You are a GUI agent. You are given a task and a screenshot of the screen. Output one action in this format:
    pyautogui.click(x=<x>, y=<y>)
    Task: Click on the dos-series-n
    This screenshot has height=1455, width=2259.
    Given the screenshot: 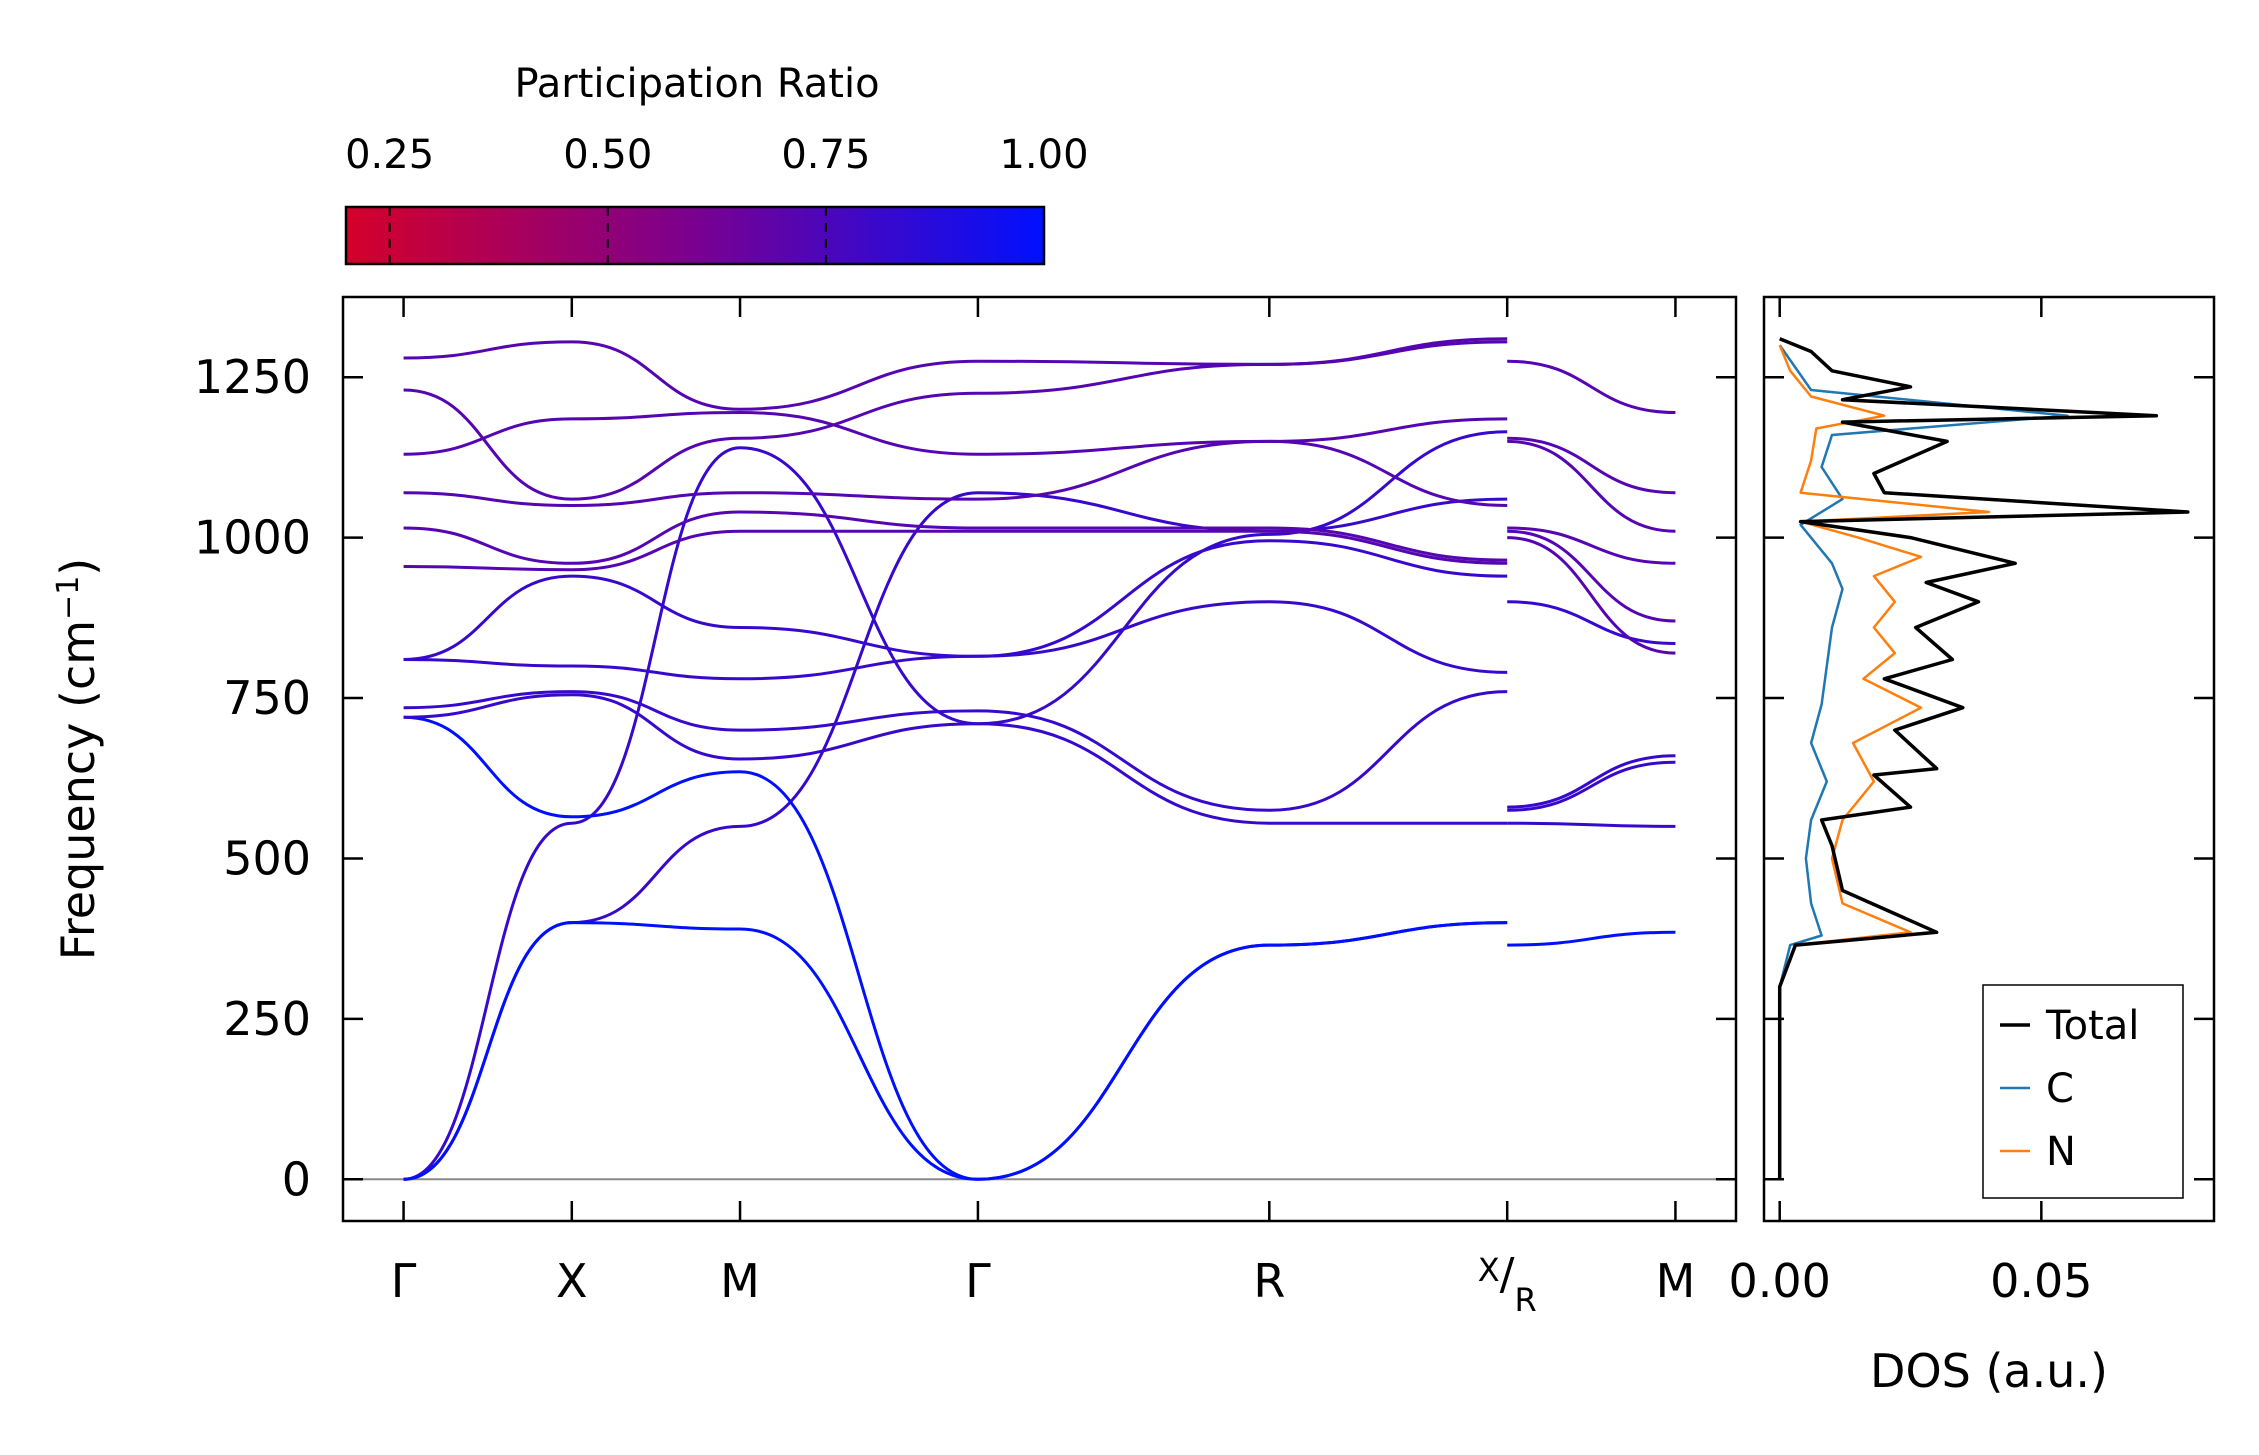 What is the action you would take?
    pyautogui.click(x=1884, y=762)
    